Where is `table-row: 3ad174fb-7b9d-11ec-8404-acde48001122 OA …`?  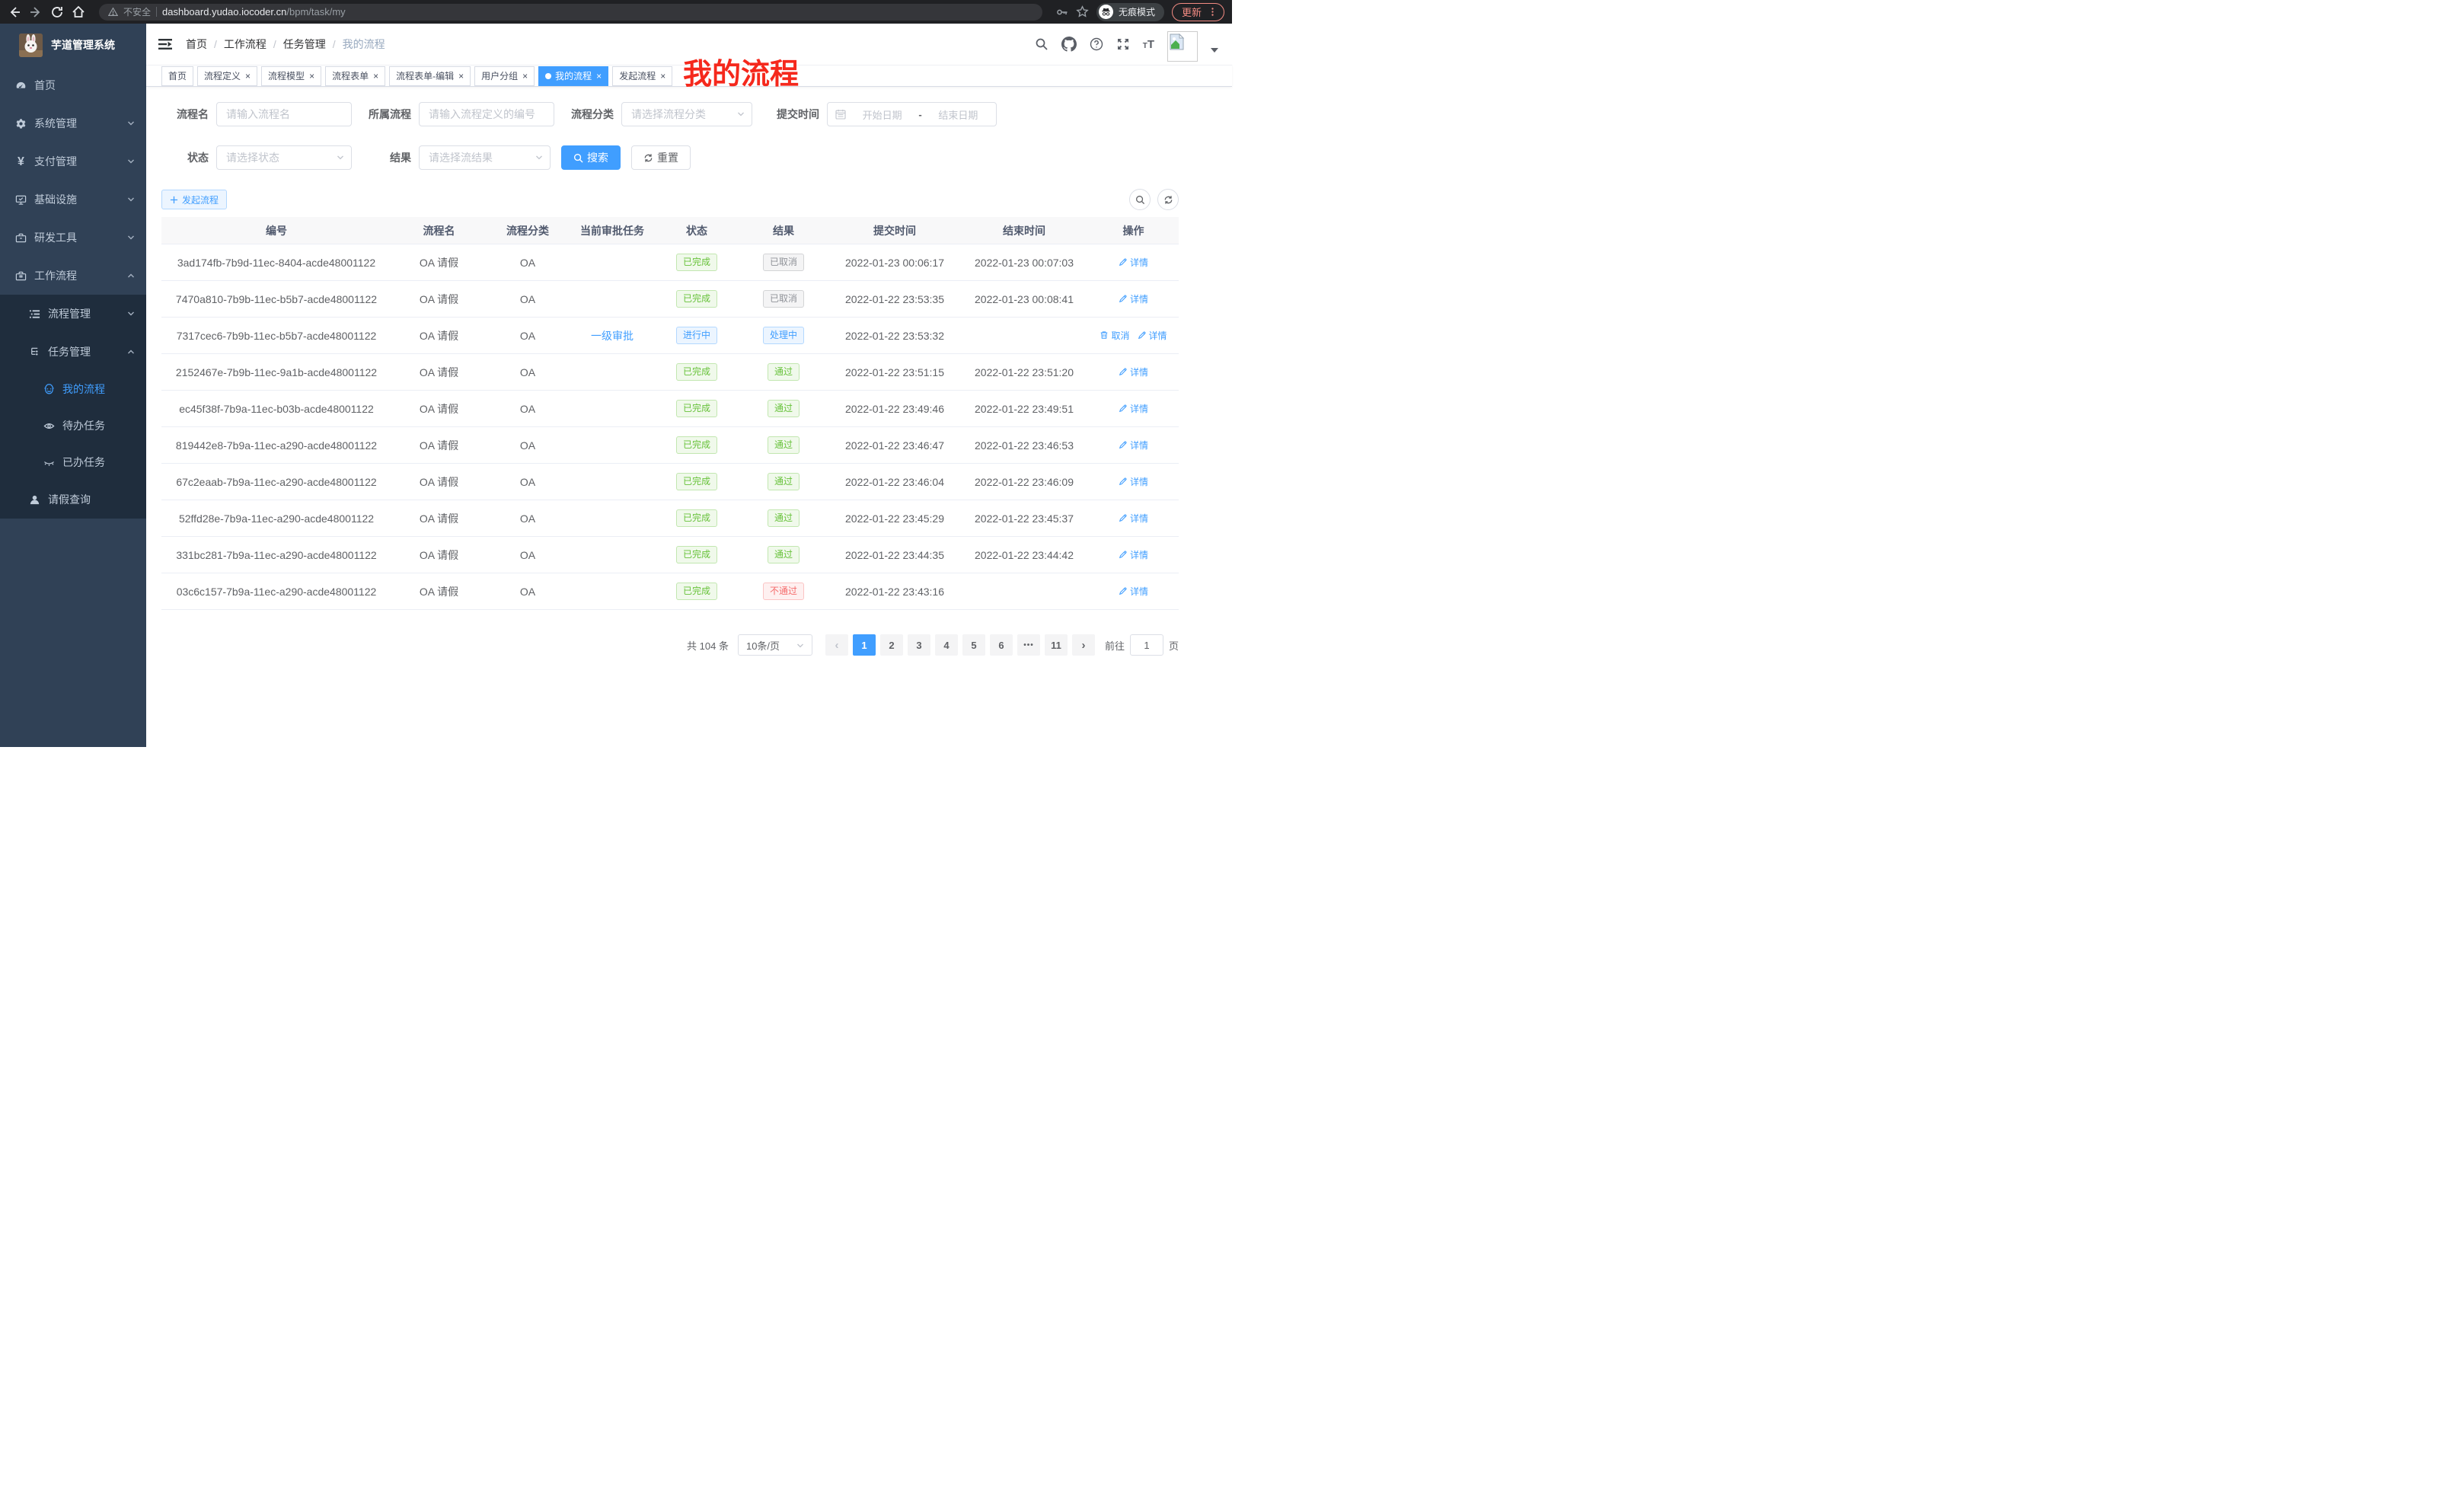 table-row: 3ad174fb-7b9d-11ec-8404-acde48001122 OA … is located at coordinates (670, 262).